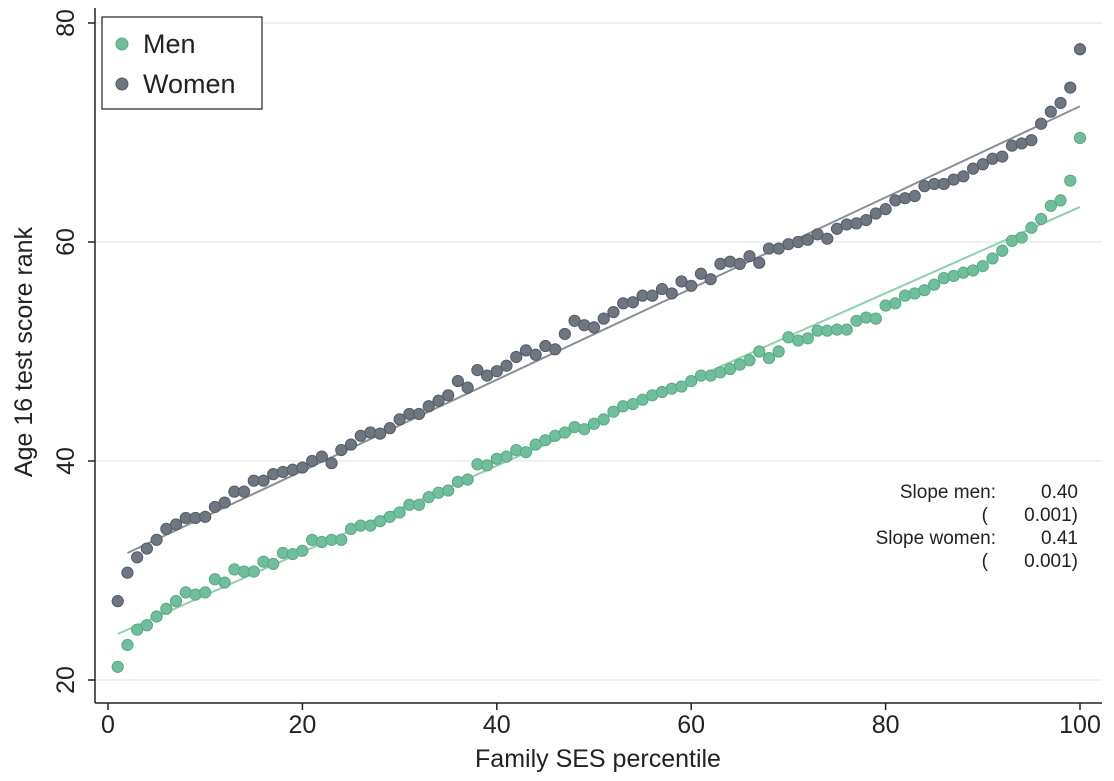 This screenshot has height=781, width=1114. I want to click on legend-label-women: Women, so click(189, 84).